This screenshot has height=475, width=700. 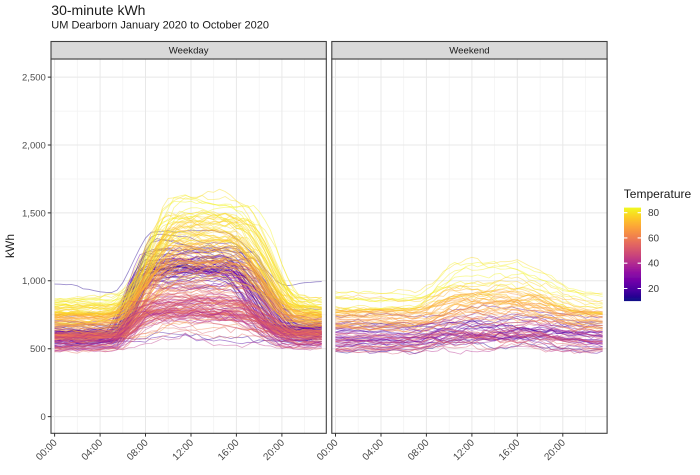 I want to click on svg-text: 60, so click(x=654, y=238).